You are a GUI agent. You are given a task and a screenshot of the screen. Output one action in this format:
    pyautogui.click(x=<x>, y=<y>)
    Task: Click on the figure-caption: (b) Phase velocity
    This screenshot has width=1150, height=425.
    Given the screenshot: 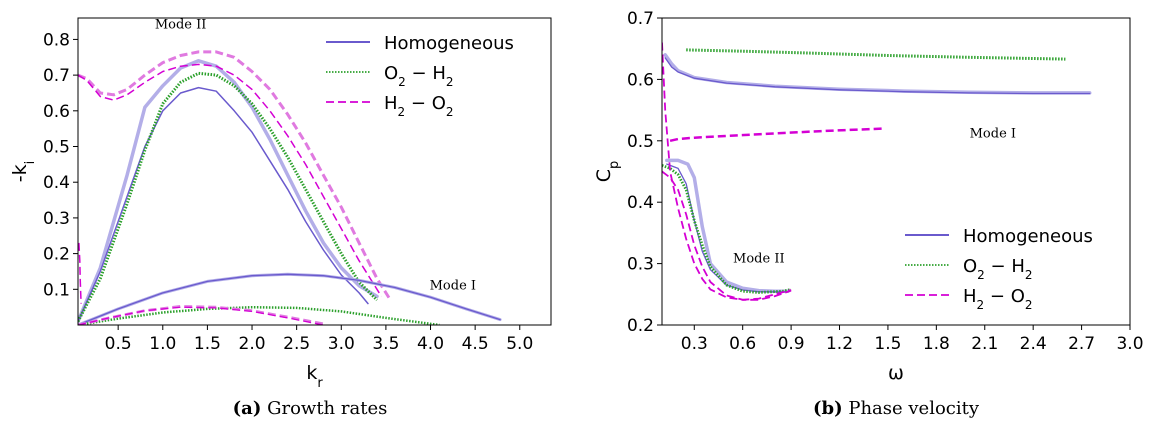 What is the action you would take?
    pyautogui.click(x=896, y=408)
    